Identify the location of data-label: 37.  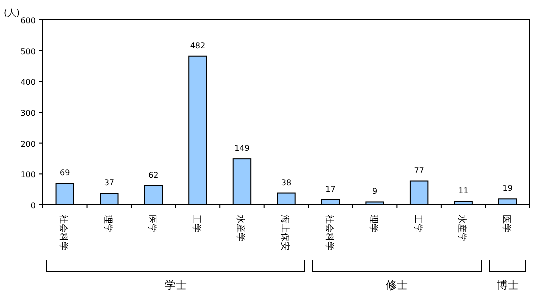
(109, 183).